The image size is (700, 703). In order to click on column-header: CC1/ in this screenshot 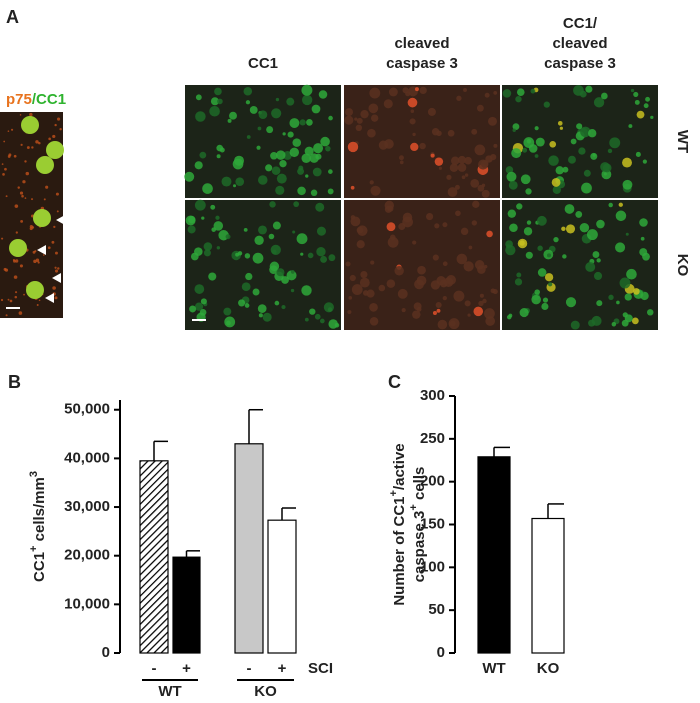, I will do `click(580, 23)`.